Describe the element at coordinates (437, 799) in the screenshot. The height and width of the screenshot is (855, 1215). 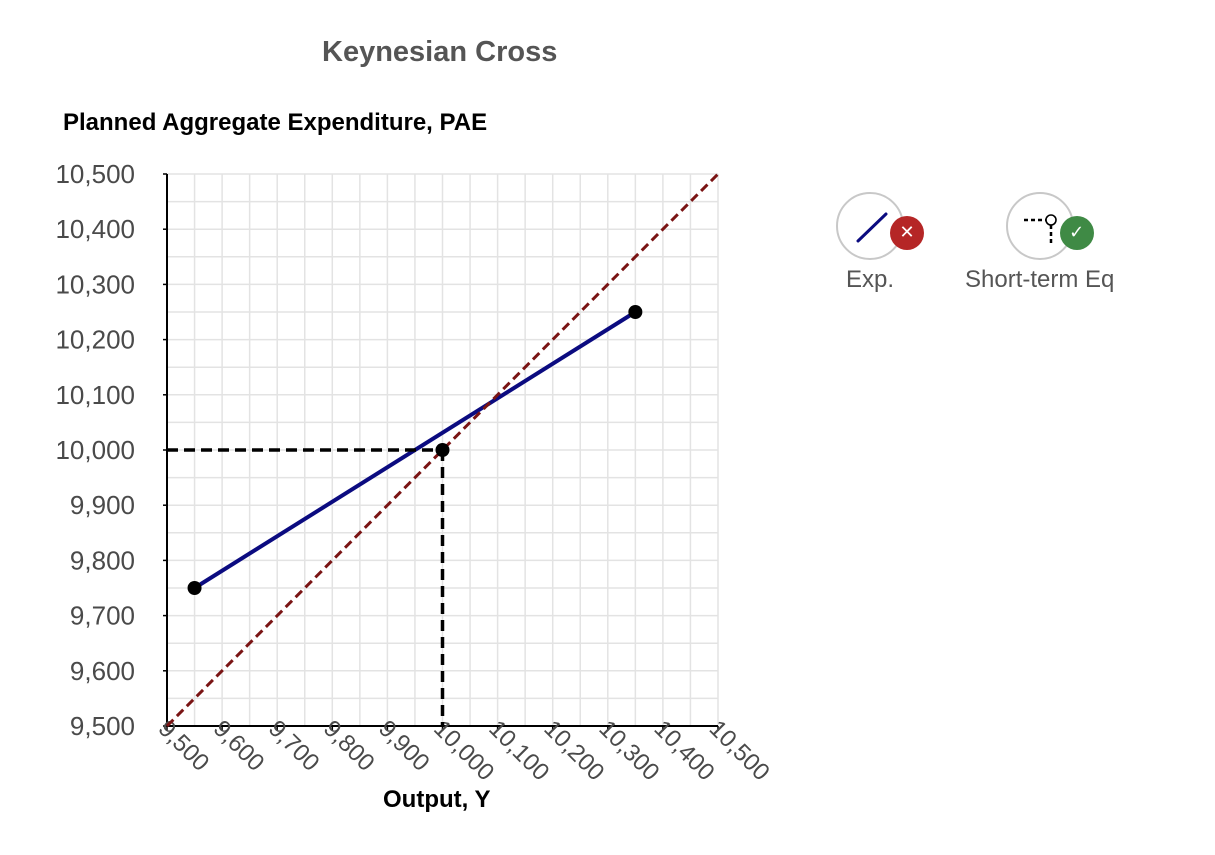
I see `x-axis-label: Output, Y` at that location.